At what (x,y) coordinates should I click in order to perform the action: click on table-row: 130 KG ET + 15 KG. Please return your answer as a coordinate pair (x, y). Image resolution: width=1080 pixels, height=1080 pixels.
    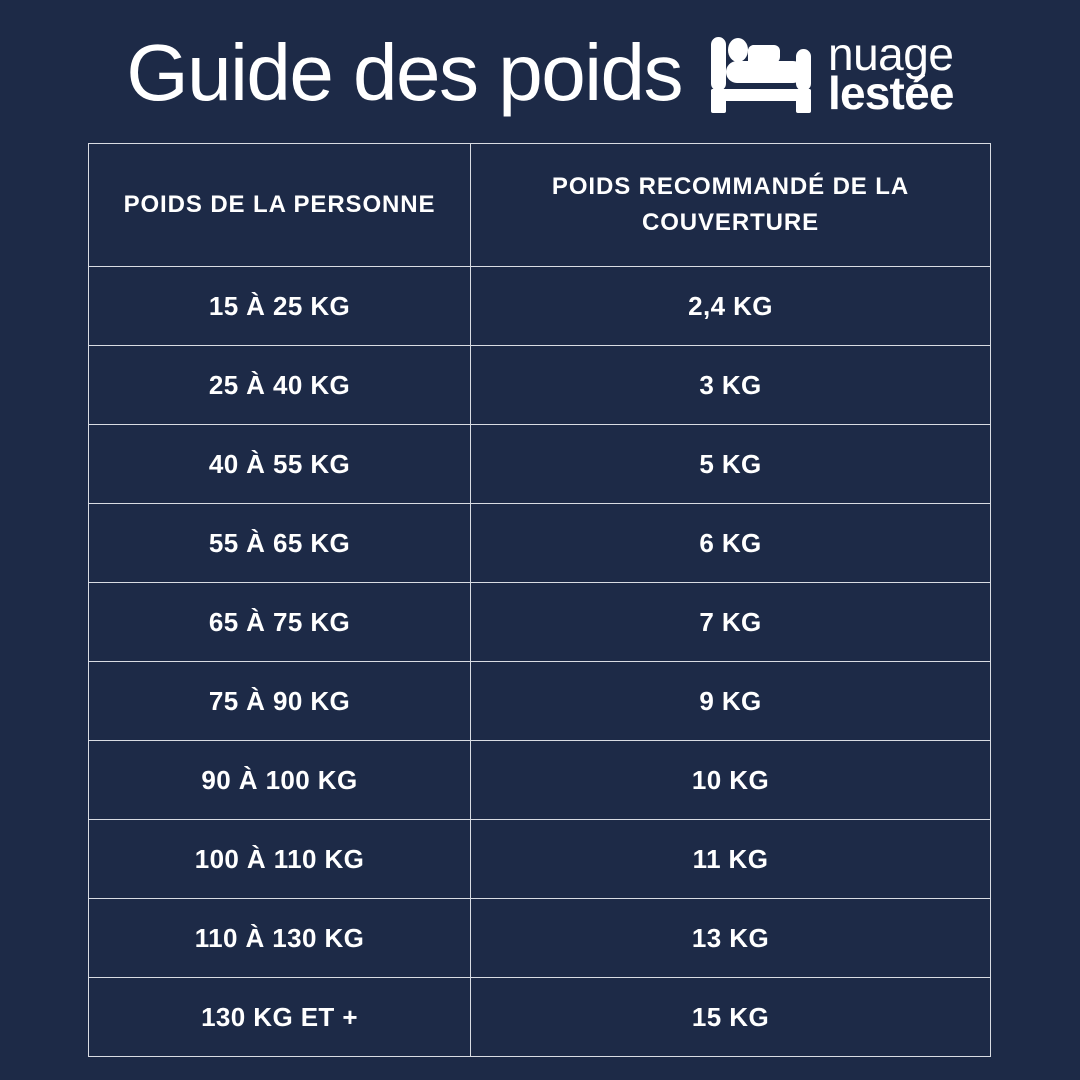
    Looking at the image, I should click on (539, 1017).